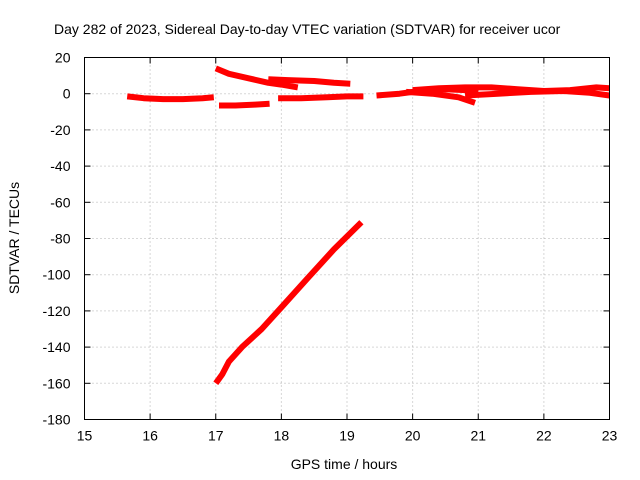  What do you see at coordinates (60, 166) in the screenshot?
I see `y-tick-label: -40` at bounding box center [60, 166].